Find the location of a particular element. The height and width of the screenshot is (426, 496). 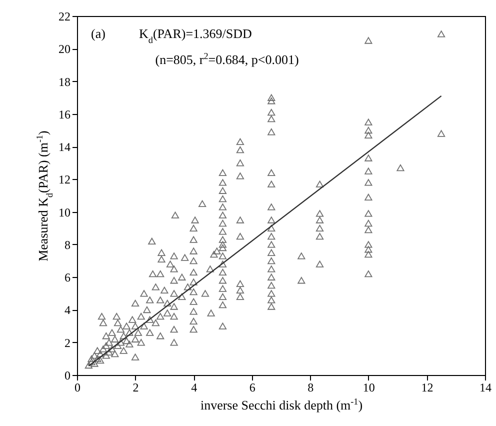

annotation: K$_{d}$(PAR)=1.369/SDD is located at coordinates (195, 35).